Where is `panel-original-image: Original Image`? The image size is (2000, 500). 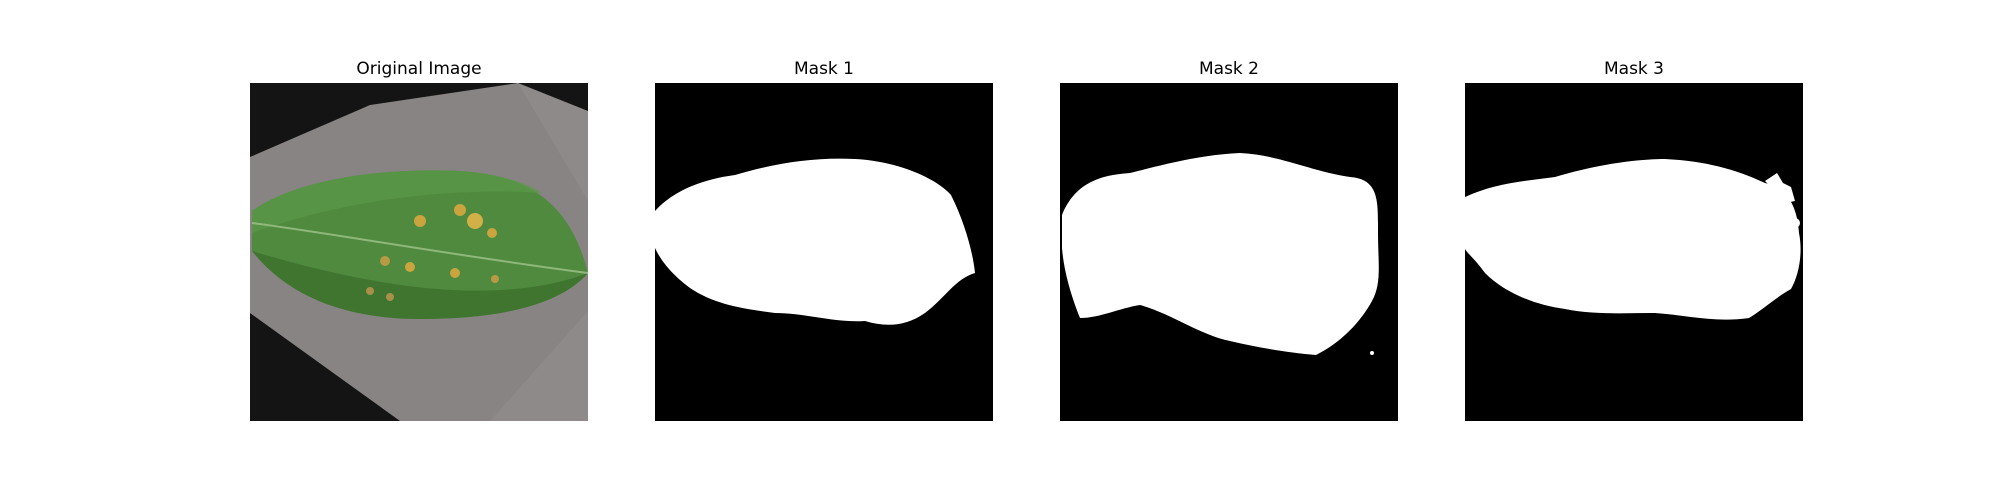 panel-original-image: Original Image is located at coordinates (419, 238).